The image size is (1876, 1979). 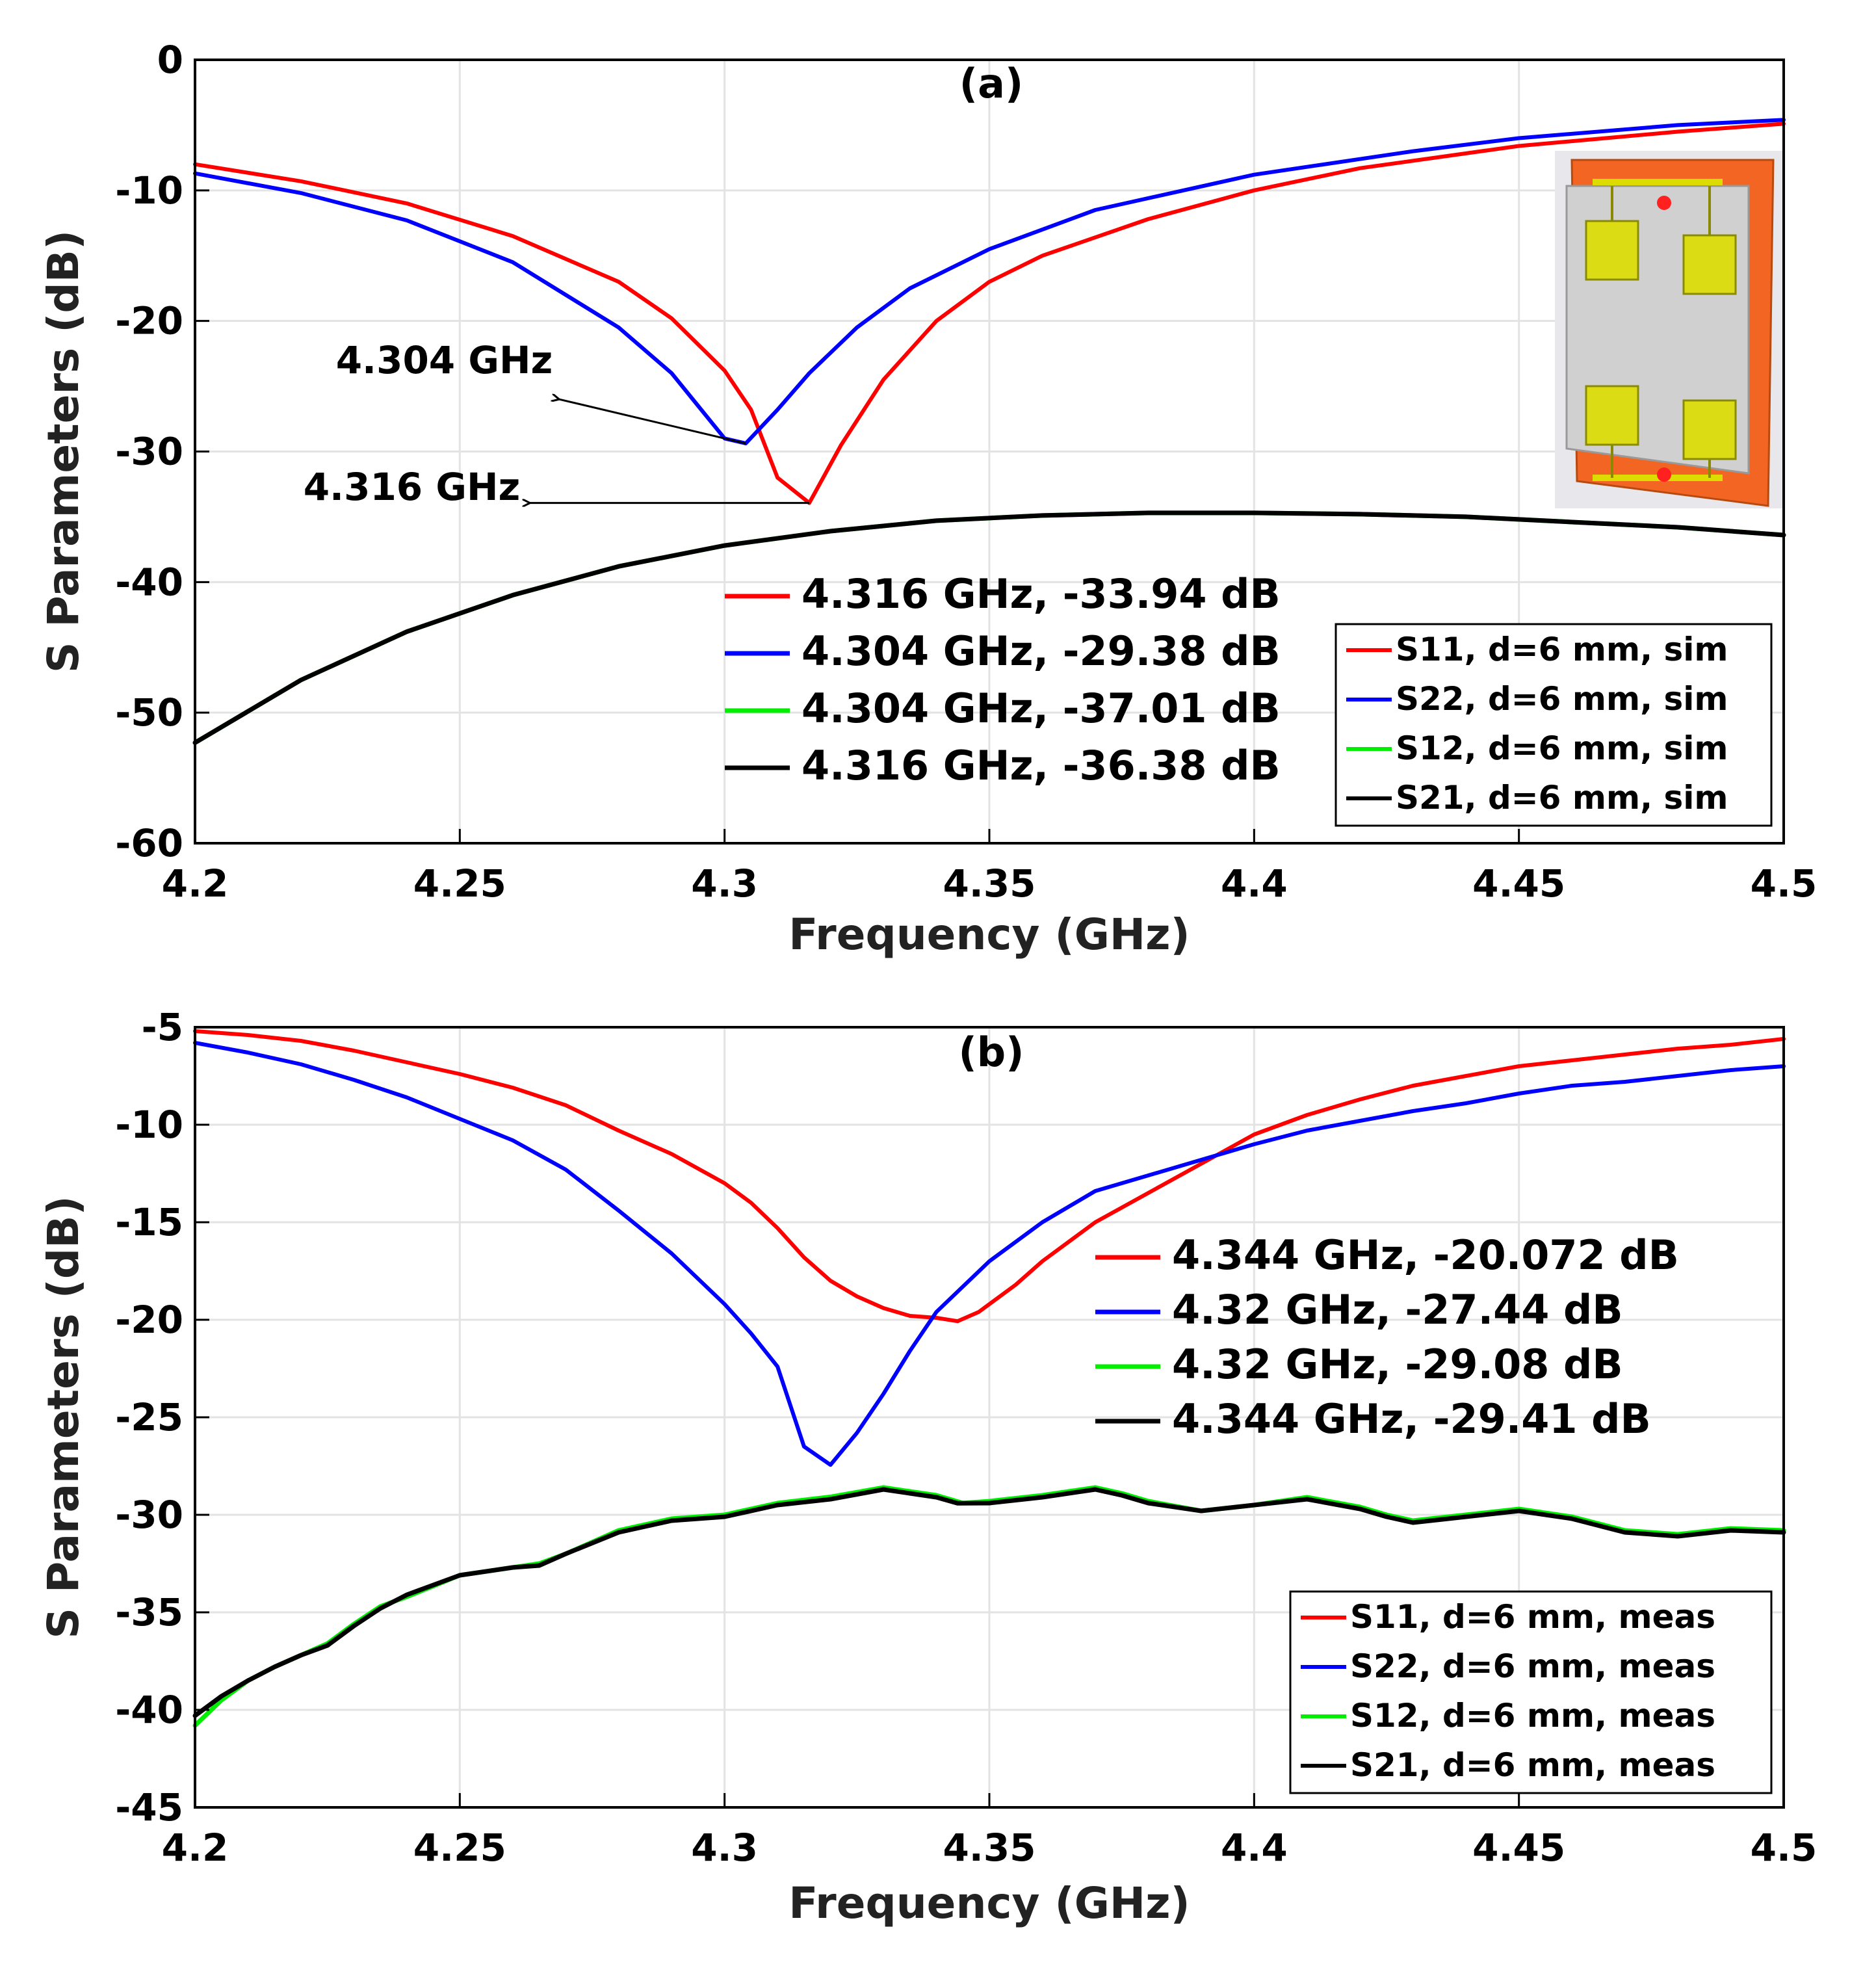 What do you see at coordinates (1532, 1765) in the screenshot?
I see `legend-entry-3: S21, d=6 mm, meas` at bounding box center [1532, 1765].